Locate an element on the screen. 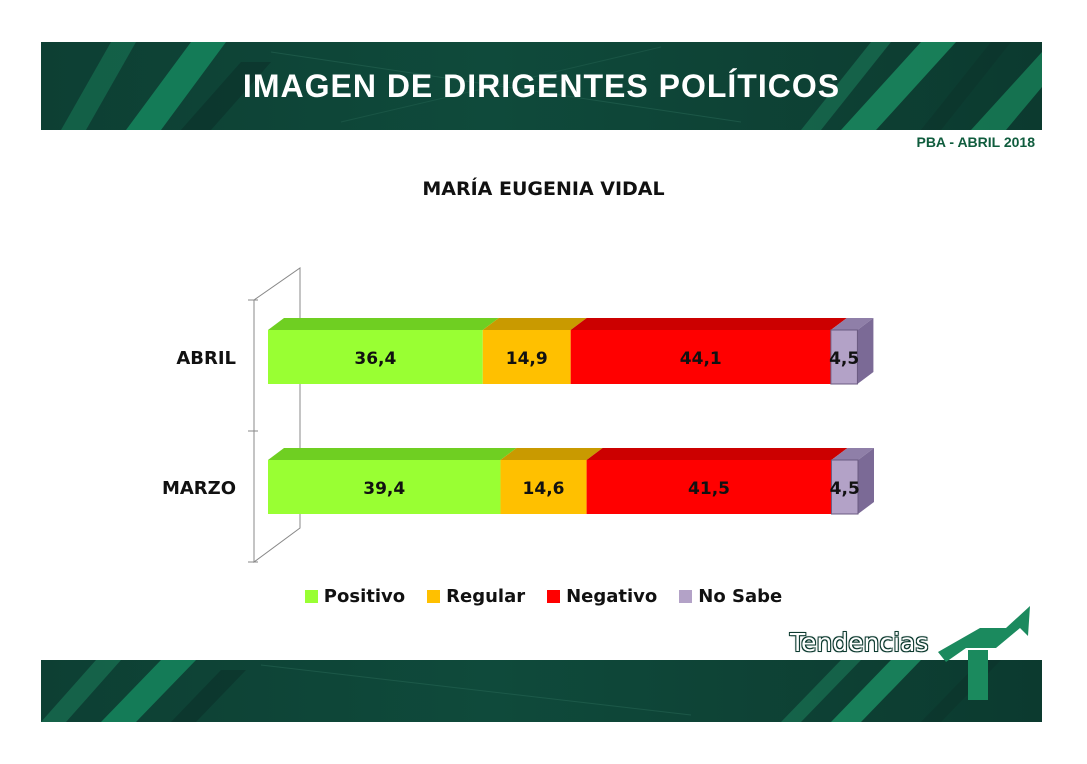  header-title: IMAGEN DE DIRIGENTES POLÍTICOS is located at coordinates (541, 86).